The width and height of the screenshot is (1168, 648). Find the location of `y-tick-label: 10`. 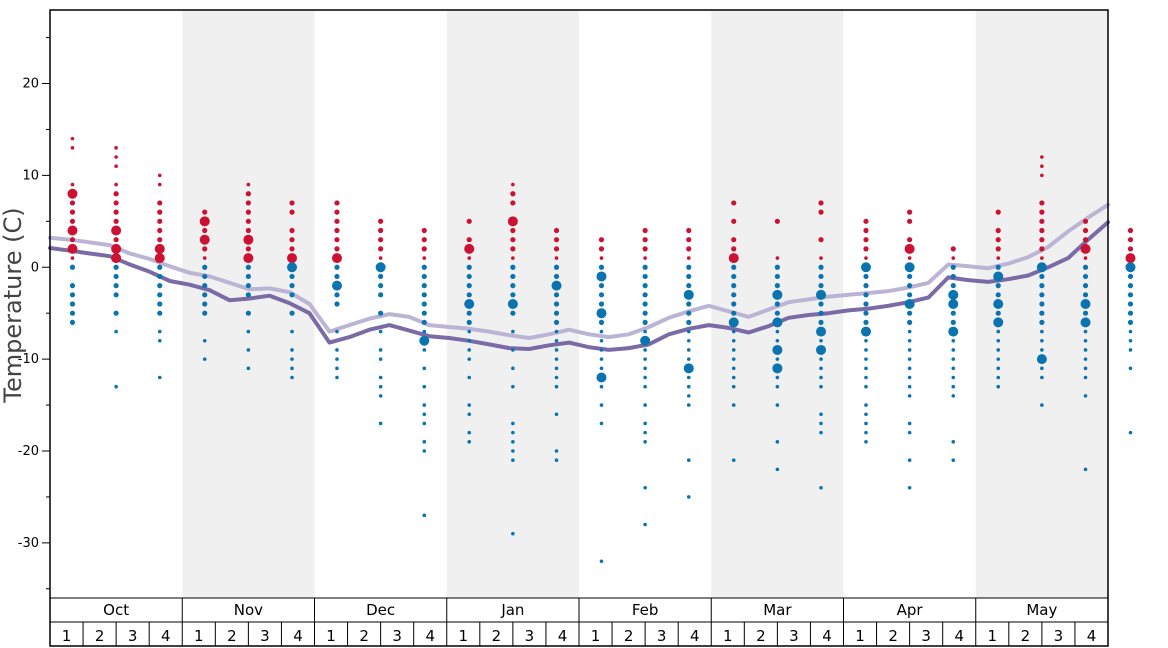

y-tick-label: 10 is located at coordinates (30, 175).